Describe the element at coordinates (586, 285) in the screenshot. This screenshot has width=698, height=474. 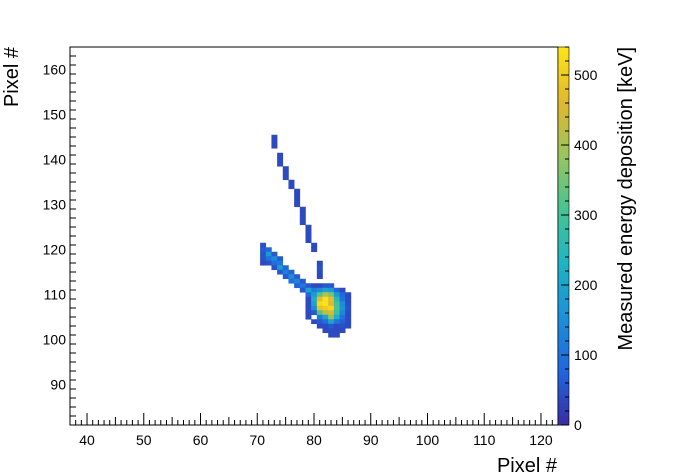
I see `colorbar-tick-label: 200` at that location.